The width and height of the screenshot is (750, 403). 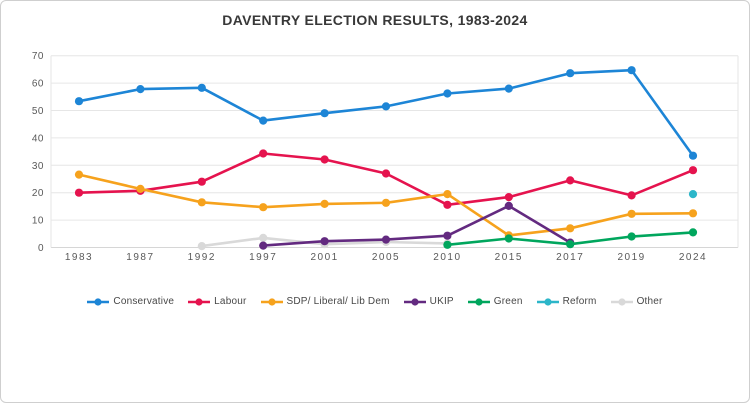 I want to click on y-tick-label: 70, so click(x=38, y=56).